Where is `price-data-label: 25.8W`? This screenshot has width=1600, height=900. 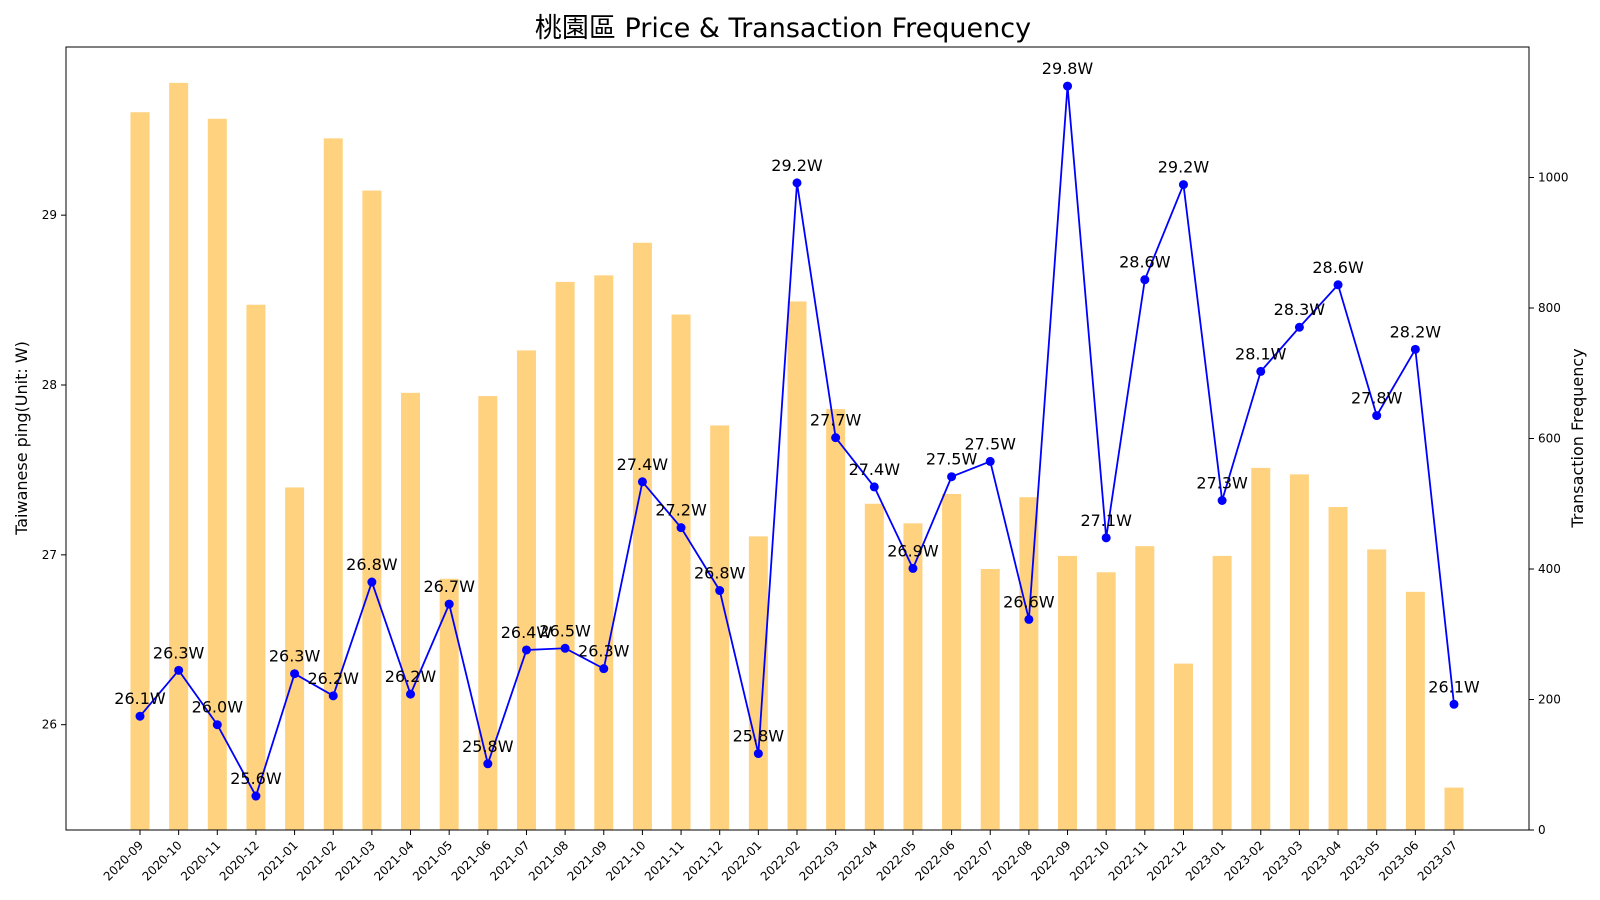 price-data-label: 25.8W is located at coordinates (488, 746).